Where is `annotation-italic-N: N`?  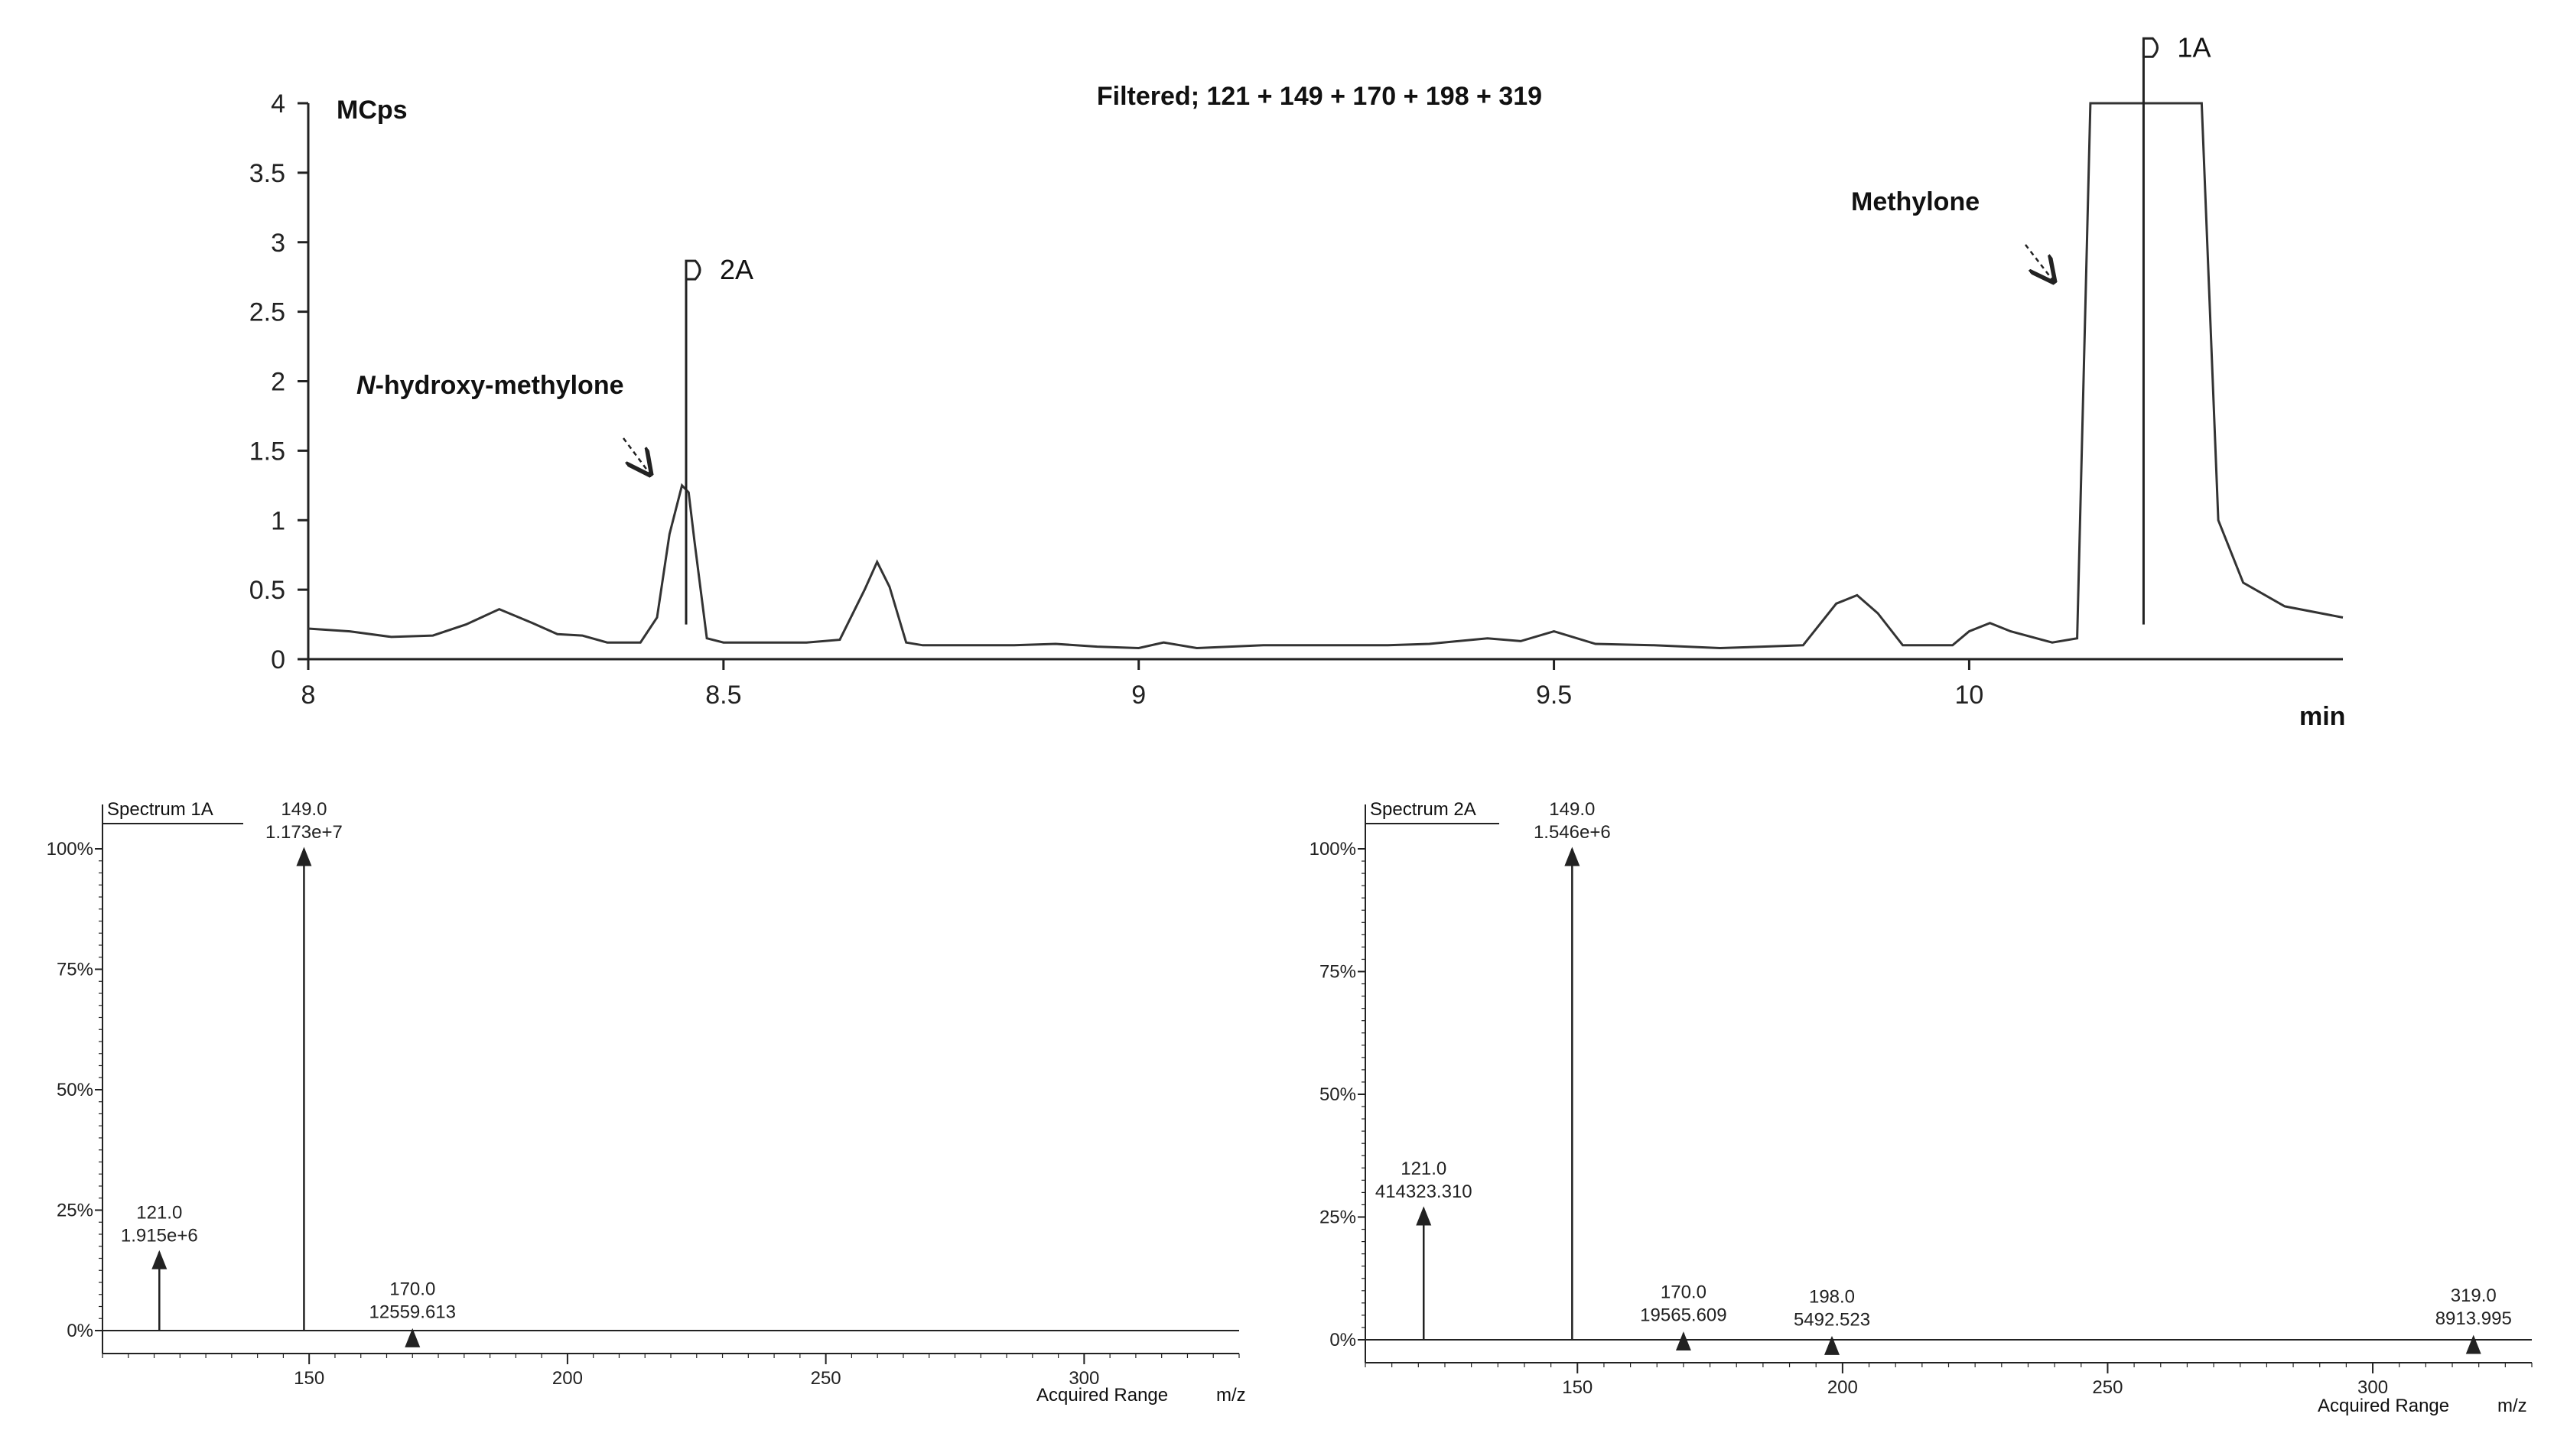
annotation-italic-N: N is located at coordinates (366, 385).